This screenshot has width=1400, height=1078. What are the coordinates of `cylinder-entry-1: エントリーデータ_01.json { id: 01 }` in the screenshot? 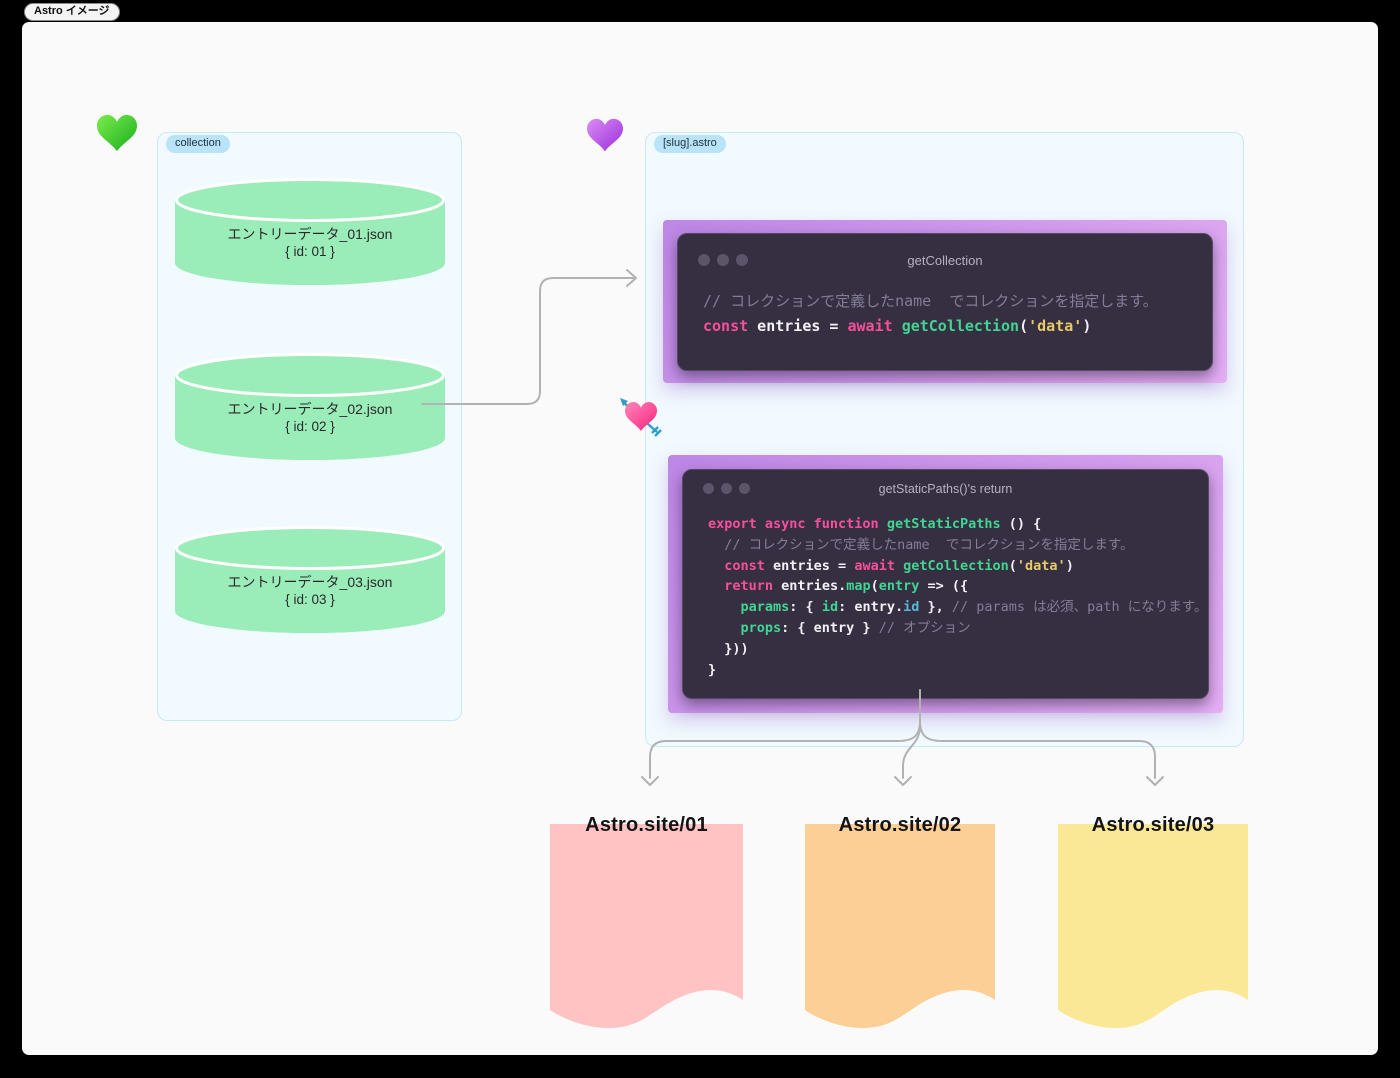 It's located at (310, 231).